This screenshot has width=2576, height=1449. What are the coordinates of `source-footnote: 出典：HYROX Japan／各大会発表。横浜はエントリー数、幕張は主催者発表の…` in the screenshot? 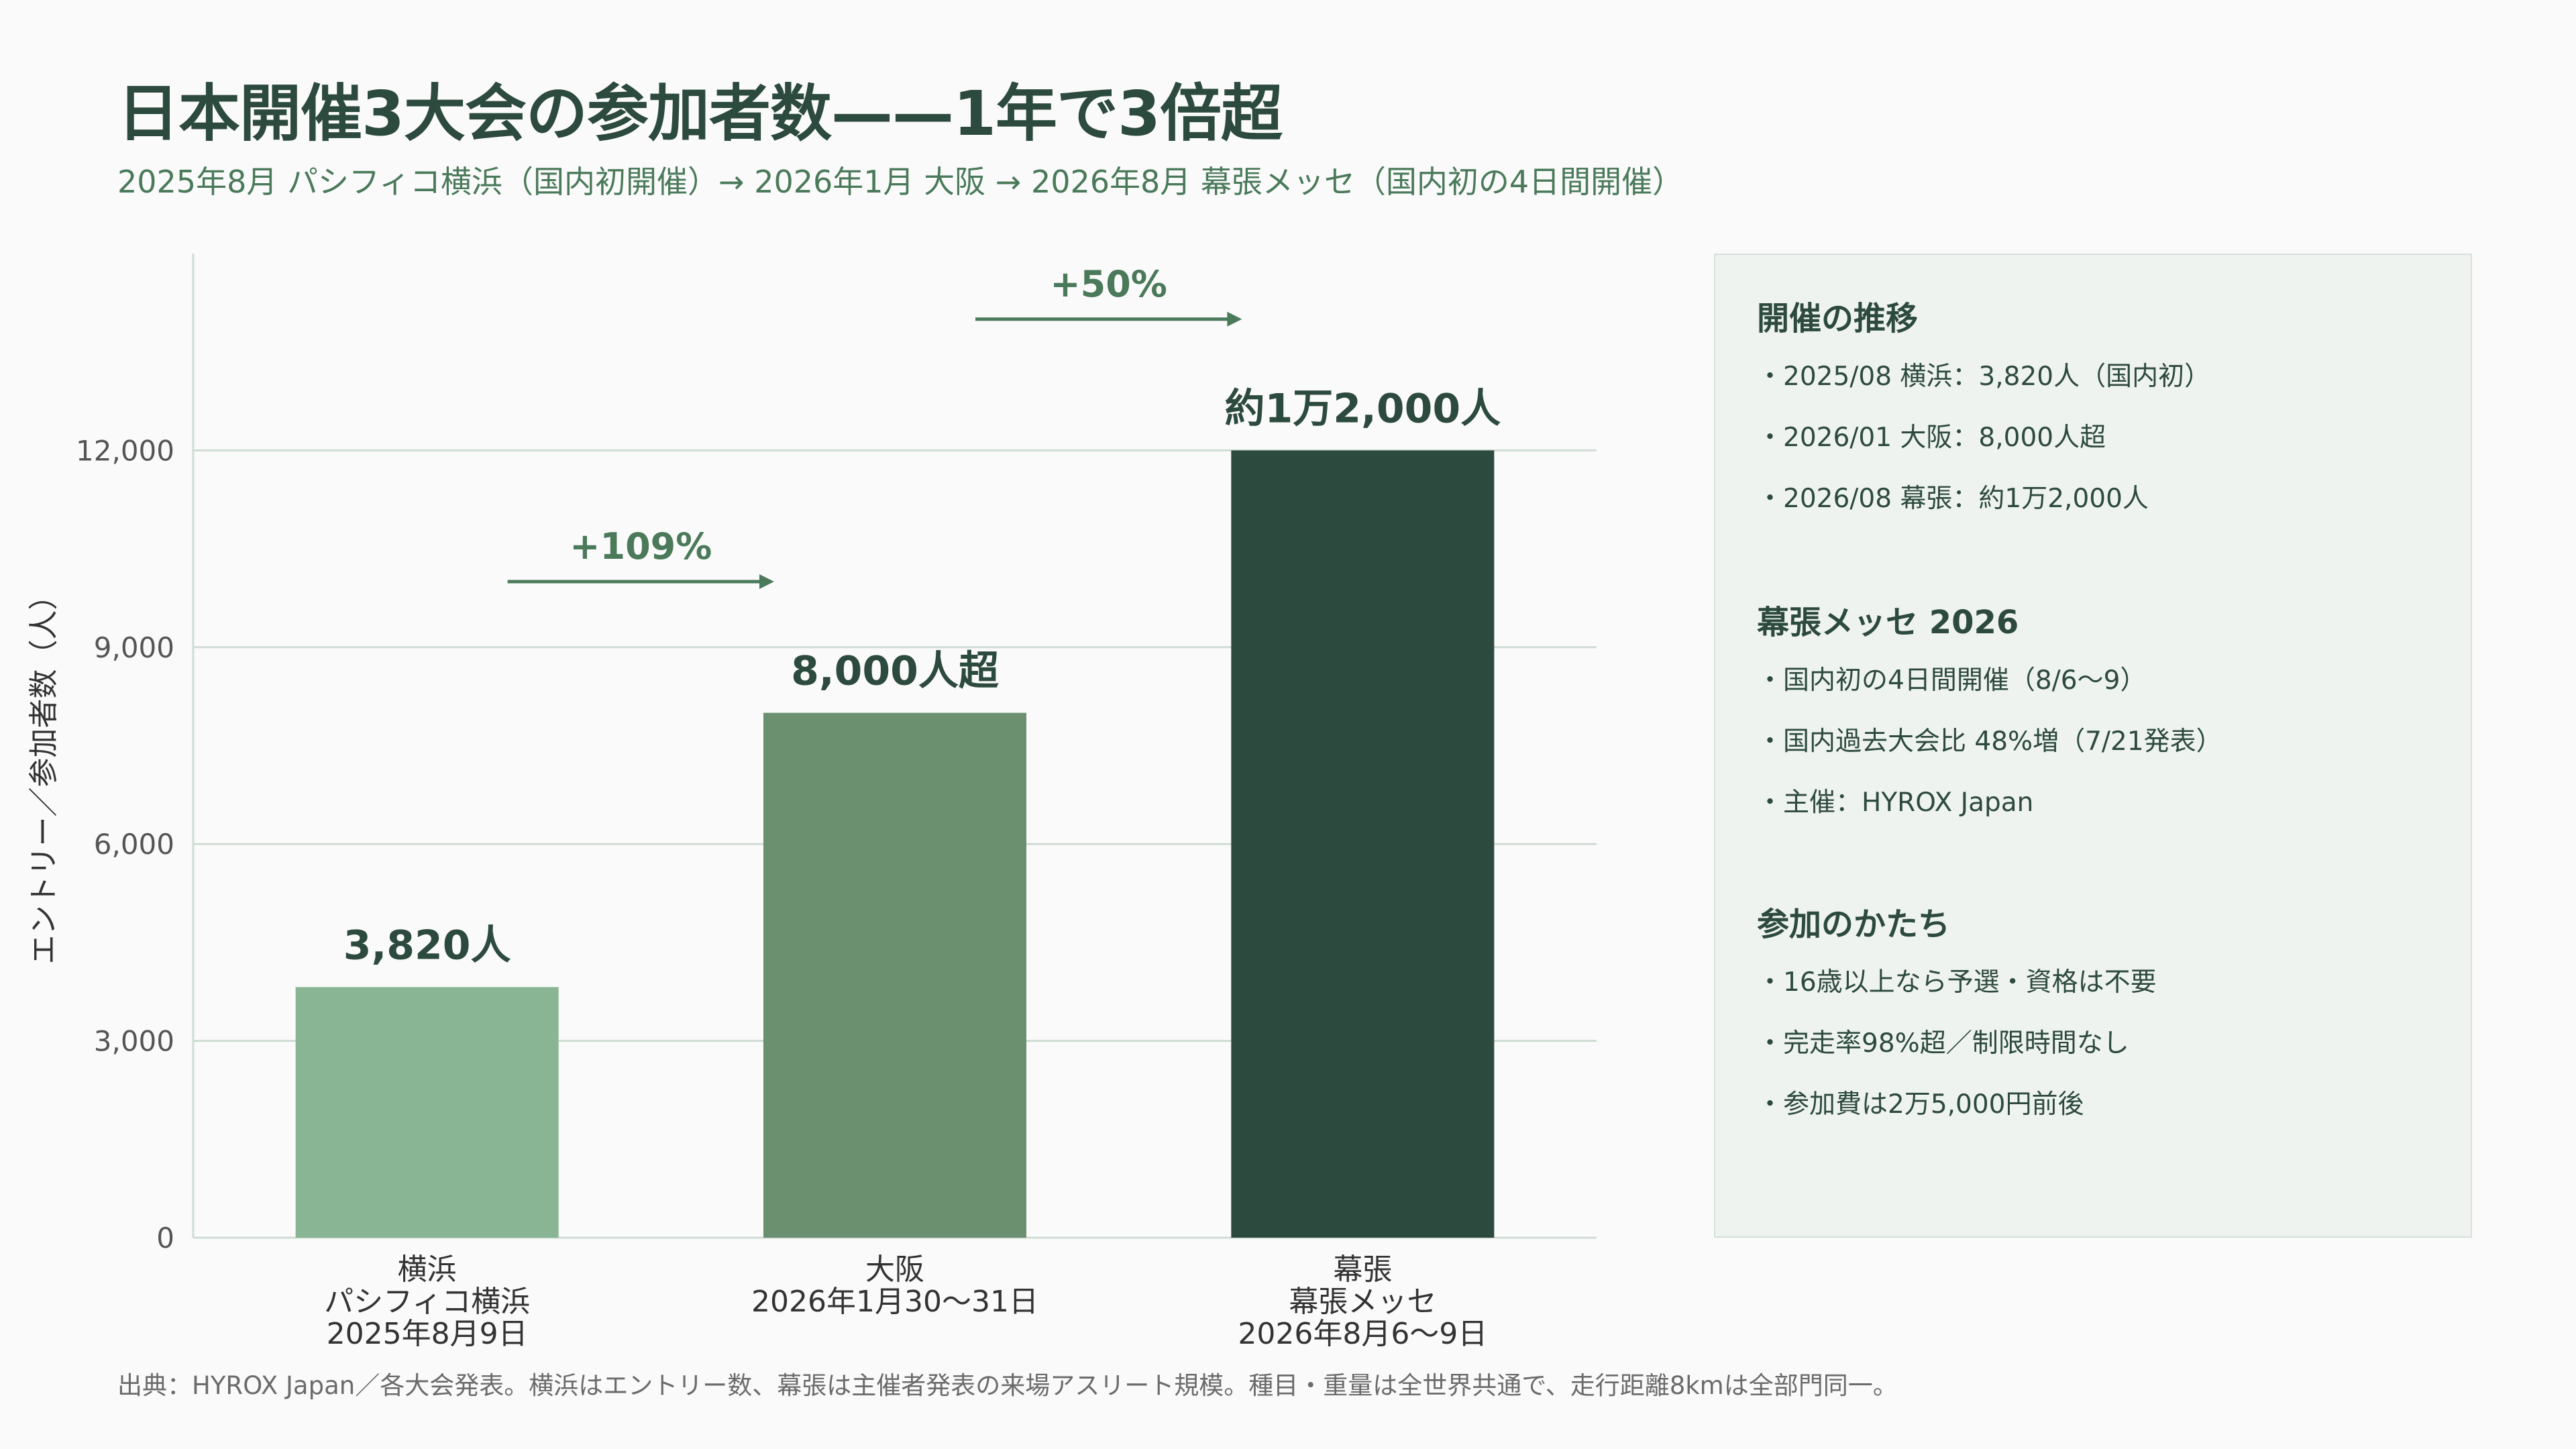 It's located at (1007, 1385).